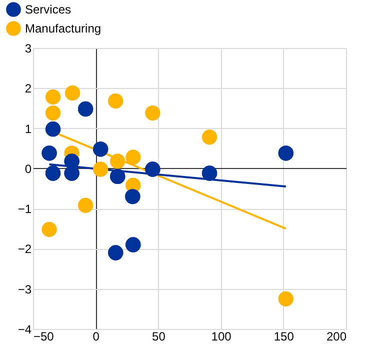 The height and width of the screenshot is (356, 372). I want to click on y-tick-label: −3, so click(25, 289).